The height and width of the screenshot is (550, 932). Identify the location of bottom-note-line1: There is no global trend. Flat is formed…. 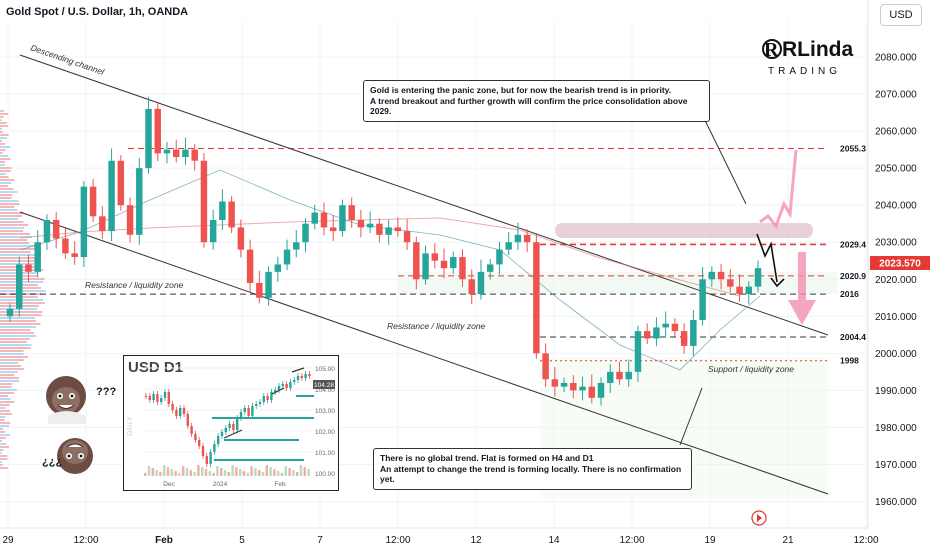
(487, 458).